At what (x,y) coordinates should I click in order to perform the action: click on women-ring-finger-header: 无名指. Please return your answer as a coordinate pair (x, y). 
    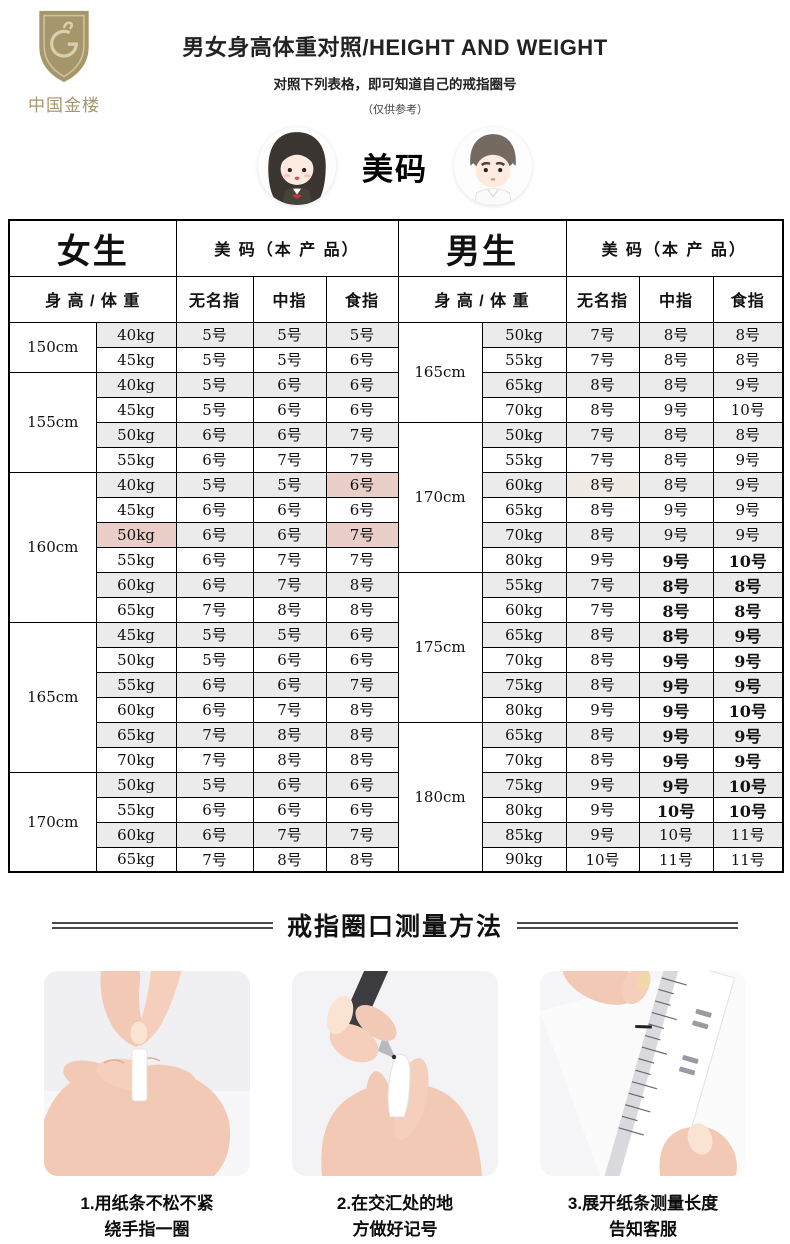
    Looking at the image, I should click on (214, 299).